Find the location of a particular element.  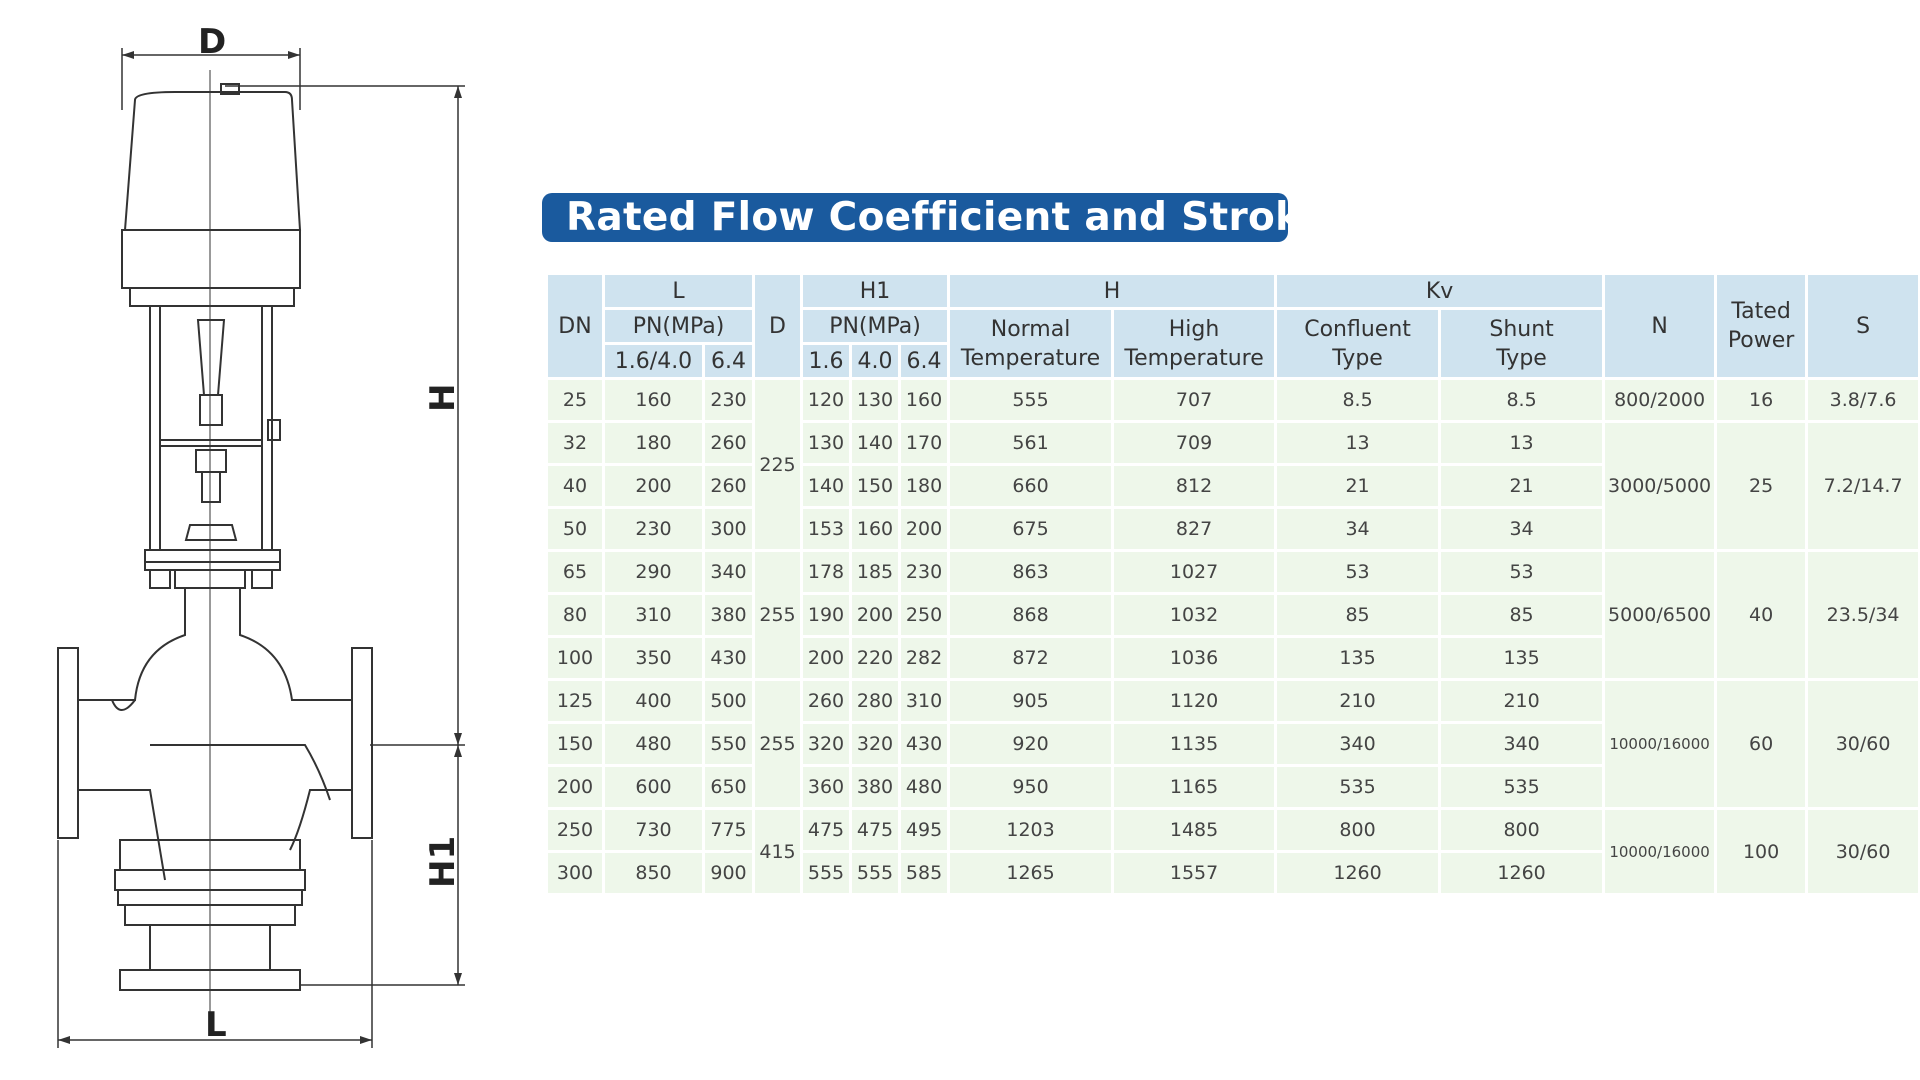

cell-l-a: 350 is located at coordinates (653, 658).